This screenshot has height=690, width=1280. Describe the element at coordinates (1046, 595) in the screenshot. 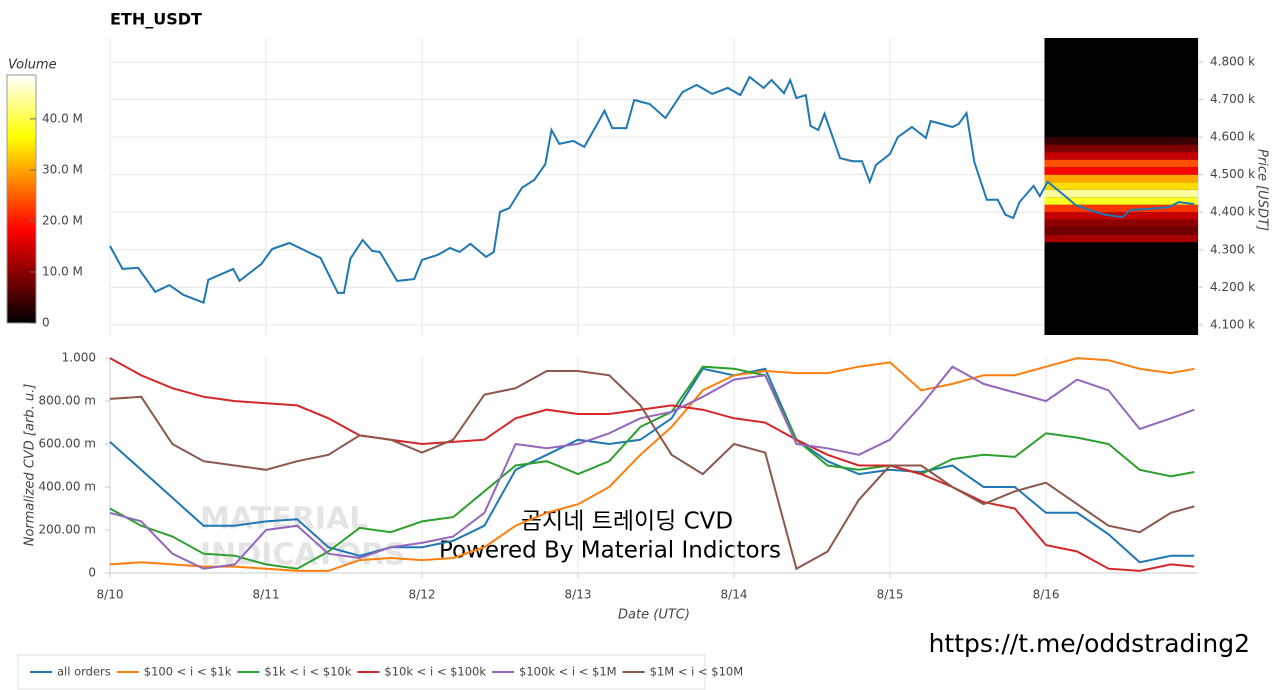

I see `x-tick-label: 8/16` at that location.